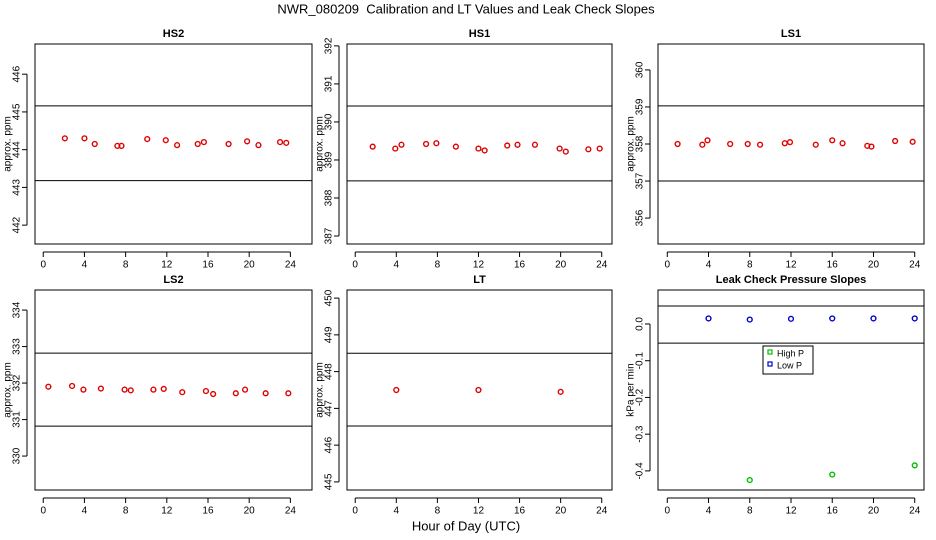  Describe the element at coordinates (329, 197) in the screenshot. I see `y-tick-label: 388` at that location.